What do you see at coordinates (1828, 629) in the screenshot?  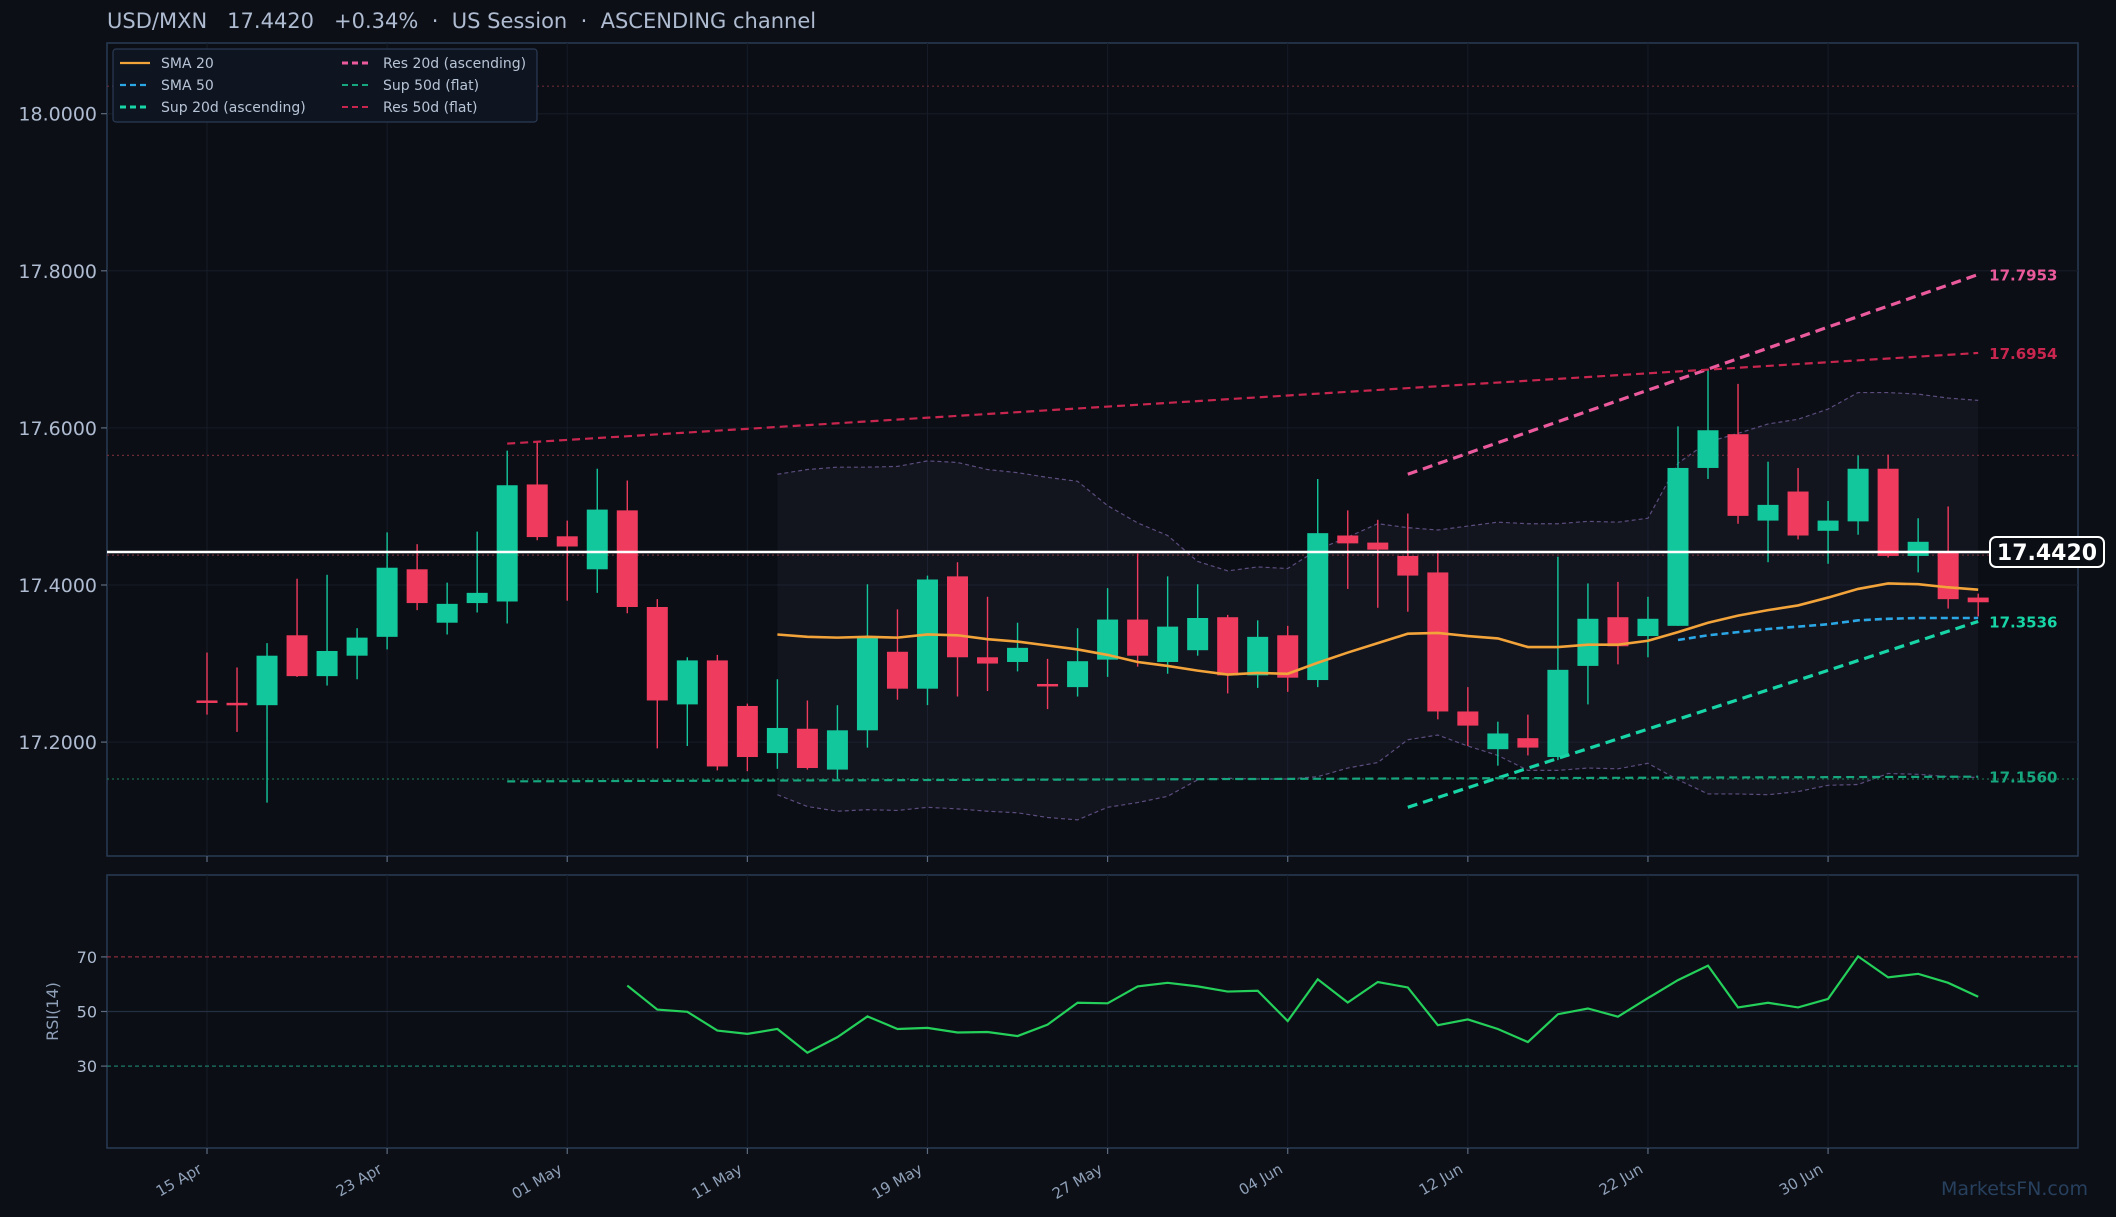 I see `sma50-line` at bounding box center [1828, 629].